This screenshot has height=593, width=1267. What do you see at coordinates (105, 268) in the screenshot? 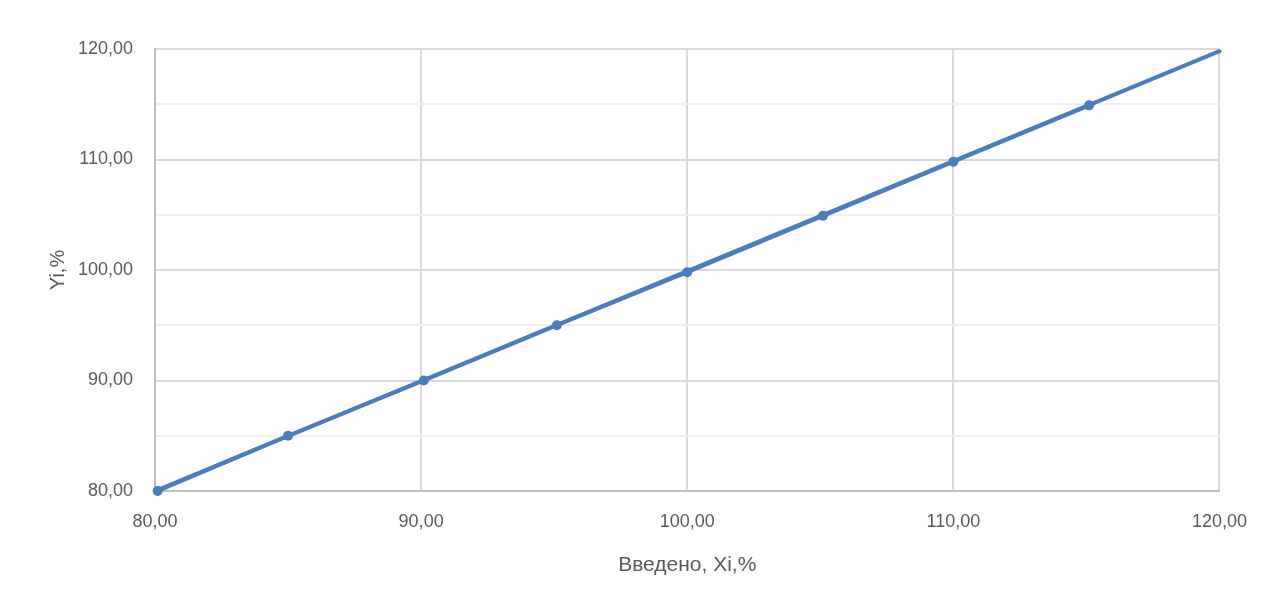
I see `y-tick-label: 100,00` at bounding box center [105, 268].